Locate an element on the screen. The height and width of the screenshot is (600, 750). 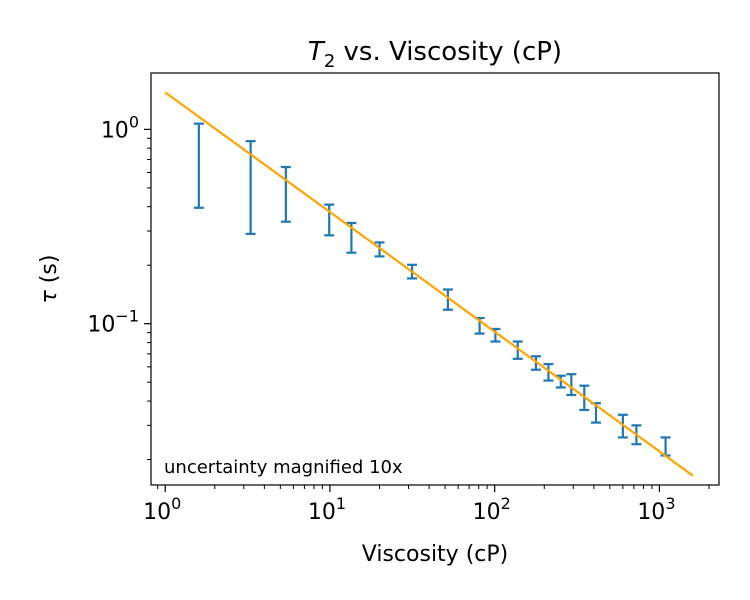
x-tick-label: 10¹ is located at coordinates (327, 509).